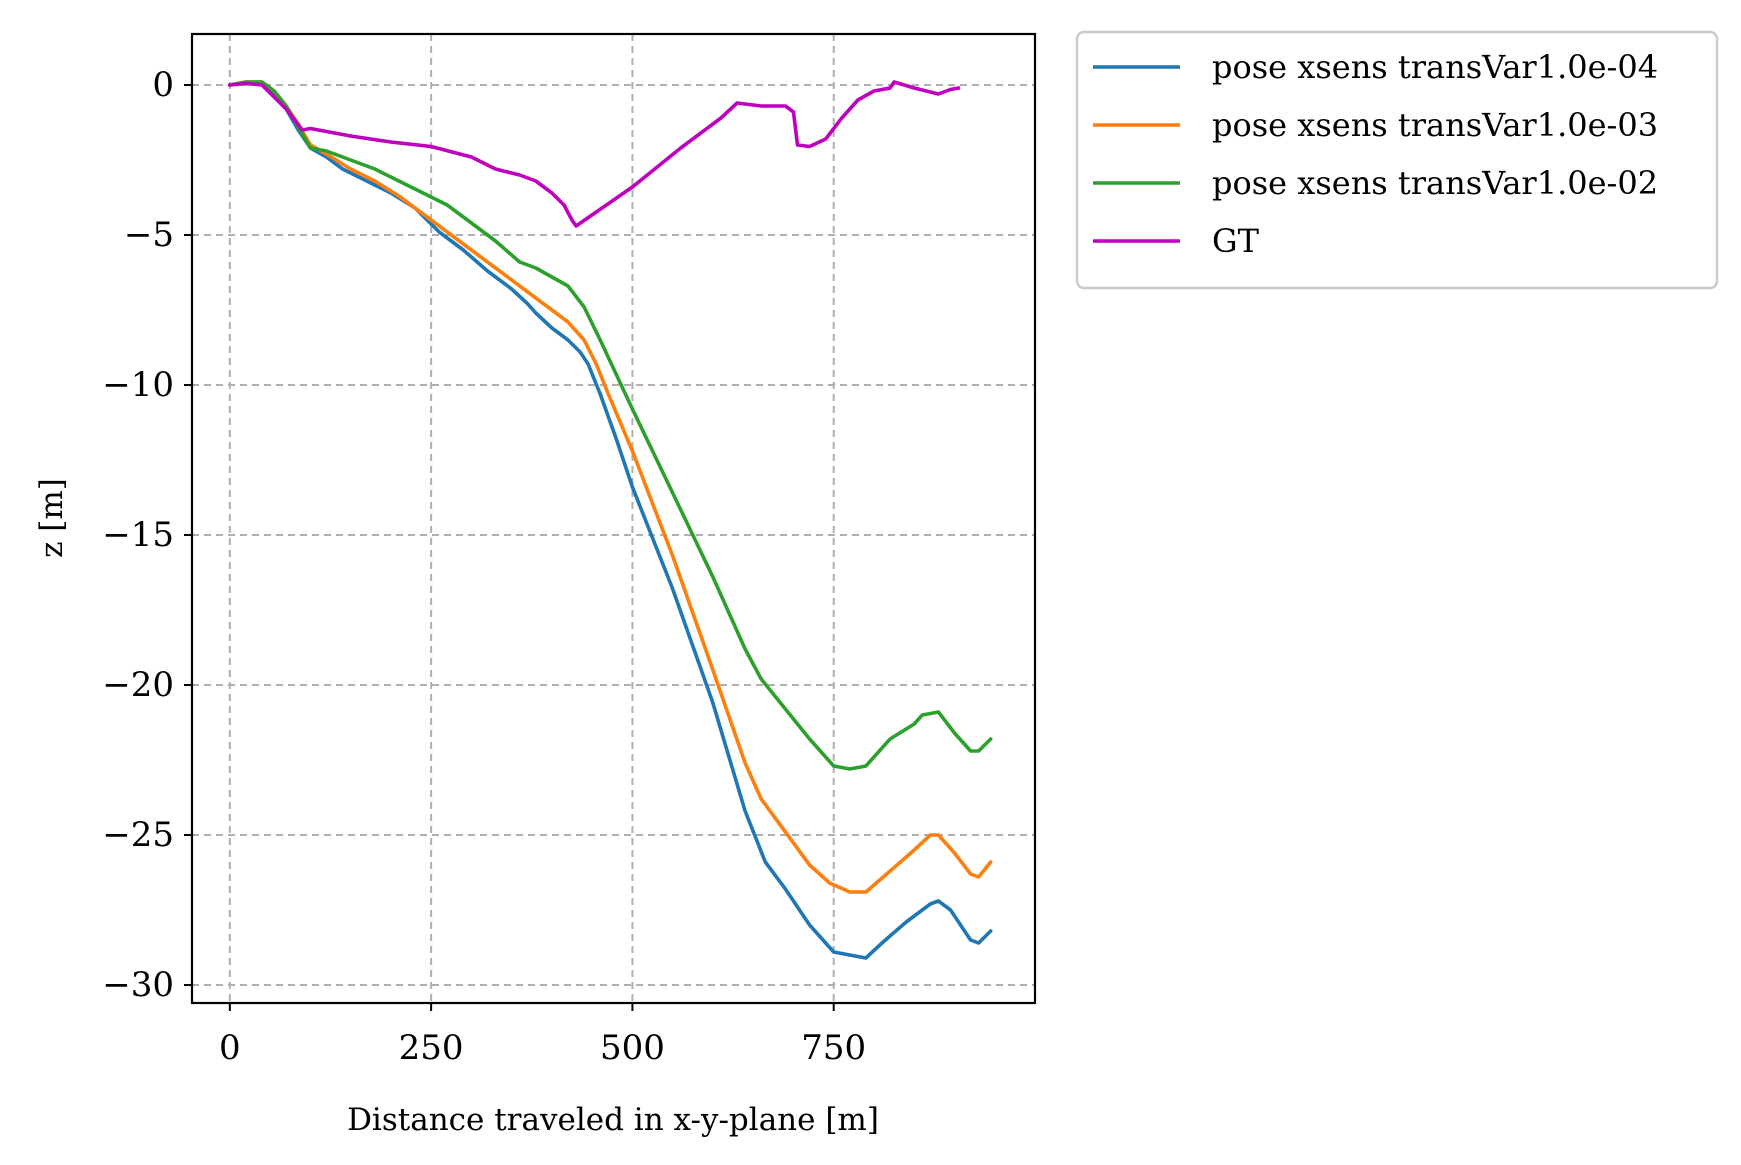 The image size is (1741, 1165). What do you see at coordinates (138, 985) in the screenshot?
I see `y-tick-label: −30` at bounding box center [138, 985].